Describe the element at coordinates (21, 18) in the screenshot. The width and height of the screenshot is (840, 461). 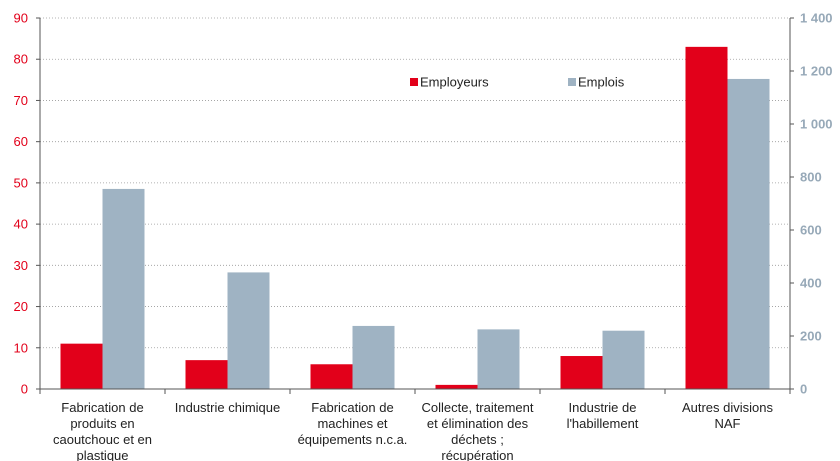
I see `left-tick-label: 90` at that location.